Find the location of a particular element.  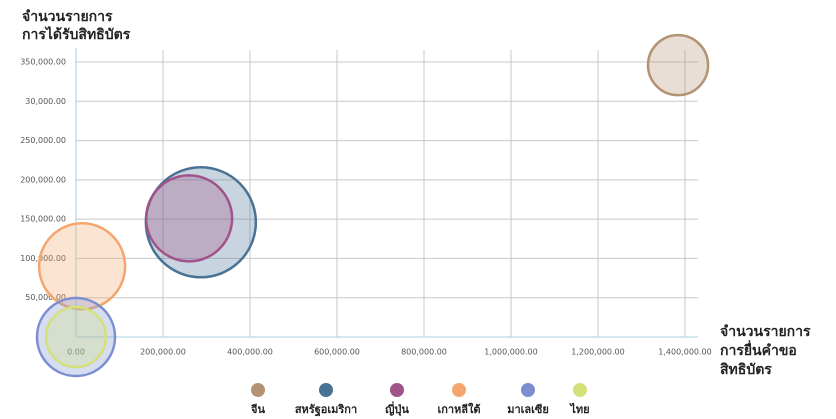

legend-label: ไทย is located at coordinates (578, 409).